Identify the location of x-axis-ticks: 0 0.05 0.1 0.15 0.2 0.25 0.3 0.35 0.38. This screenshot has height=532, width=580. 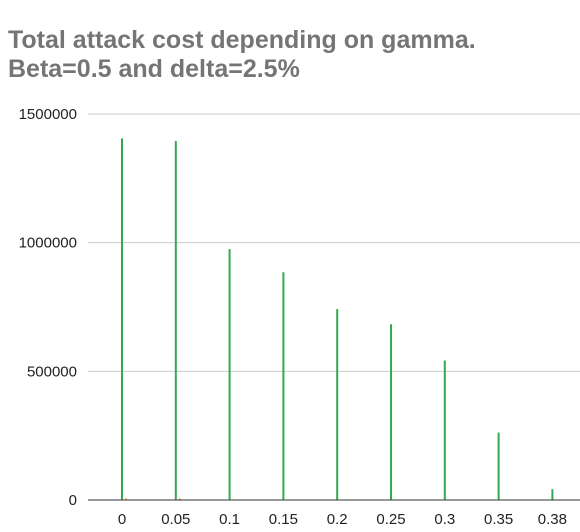
(342, 519).